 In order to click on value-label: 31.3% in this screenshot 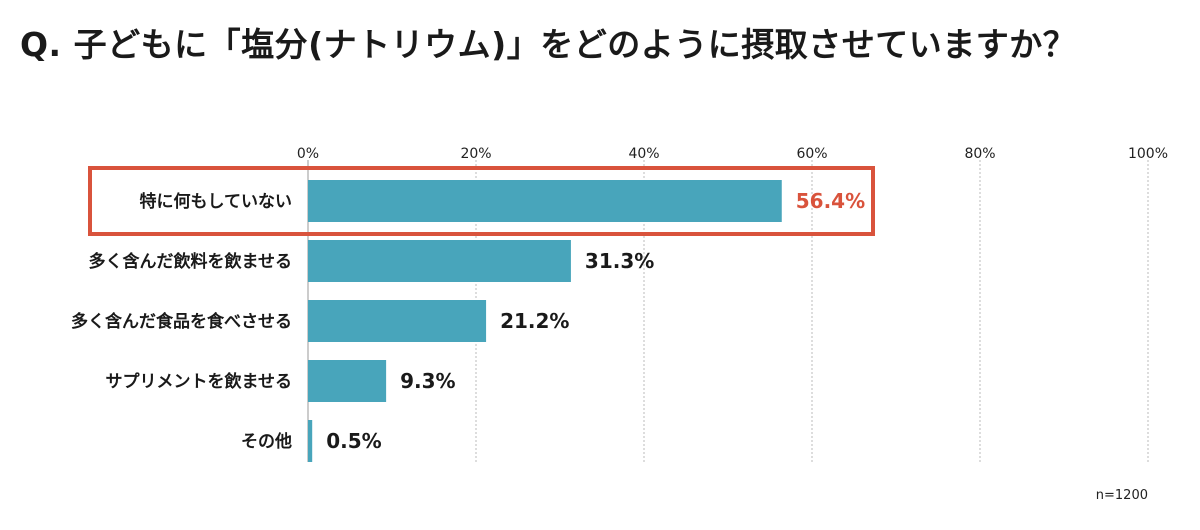, I will do `click(619, 261)`.